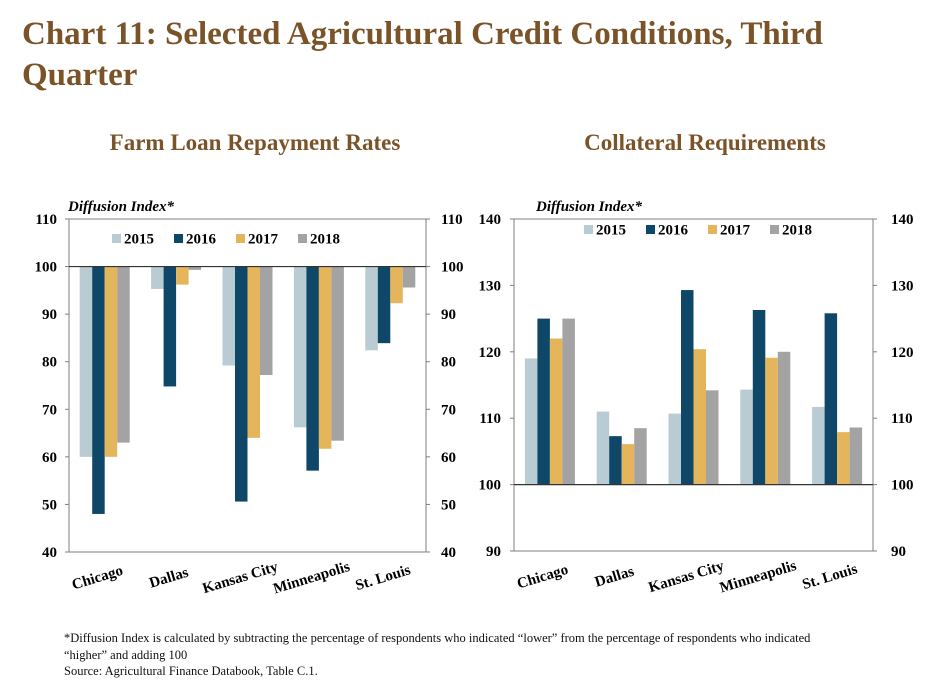  I want to click on x-category-label: Kansas City, so click(687, 577).